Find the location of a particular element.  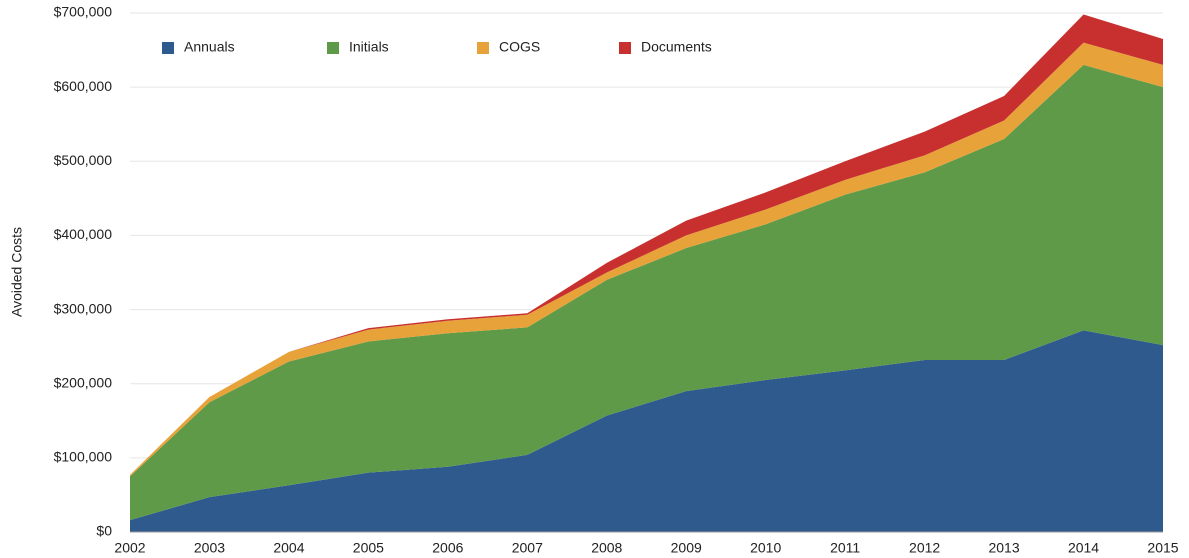

x-tick-label: 2003 is located at coordinates (209, 548).